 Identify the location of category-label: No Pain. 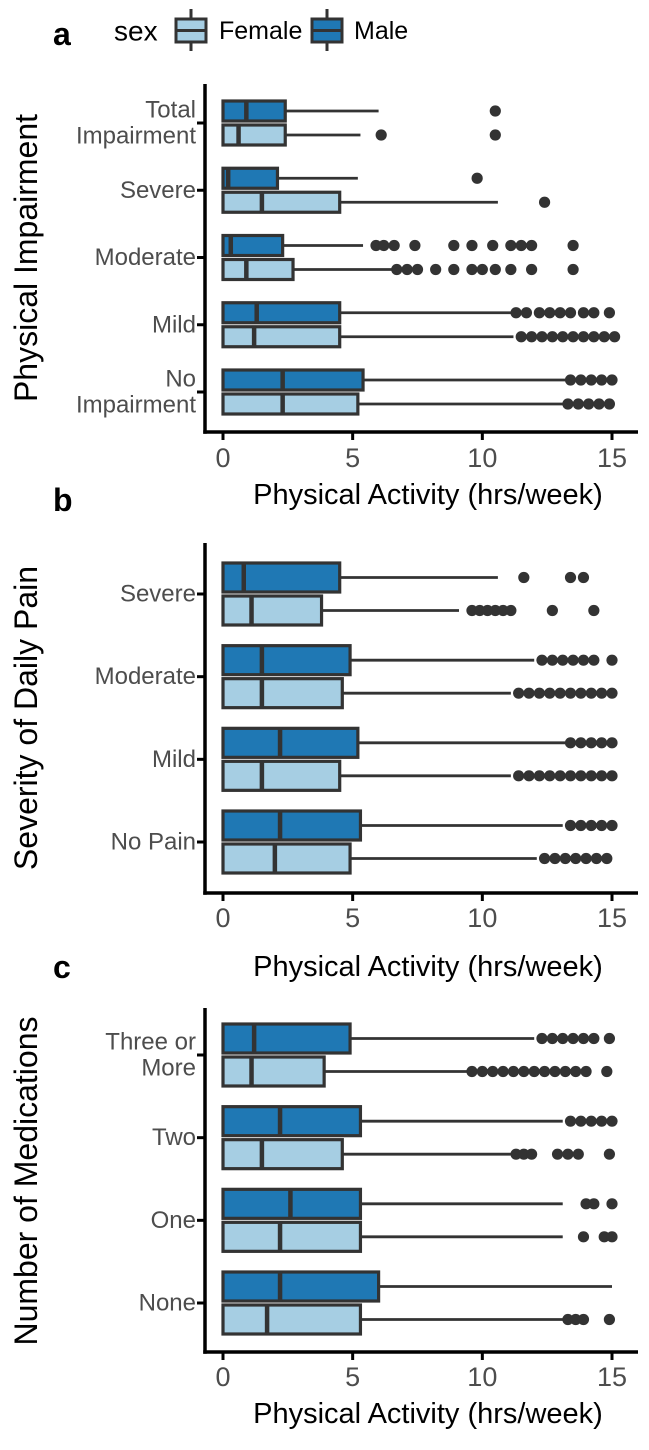
(153, 842).